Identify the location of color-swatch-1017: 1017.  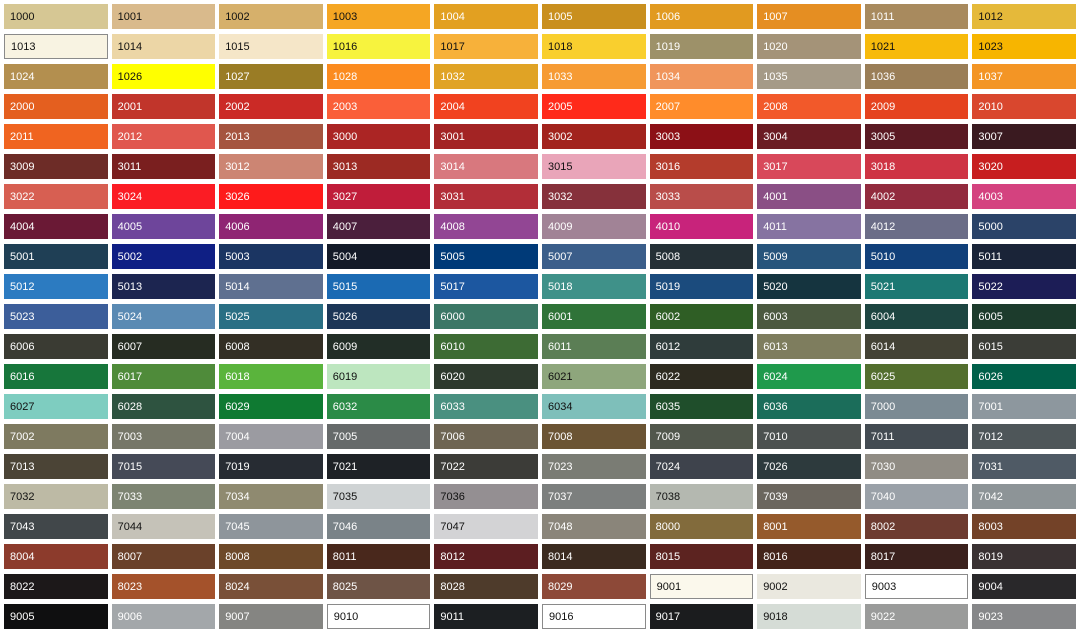
(486, 46).